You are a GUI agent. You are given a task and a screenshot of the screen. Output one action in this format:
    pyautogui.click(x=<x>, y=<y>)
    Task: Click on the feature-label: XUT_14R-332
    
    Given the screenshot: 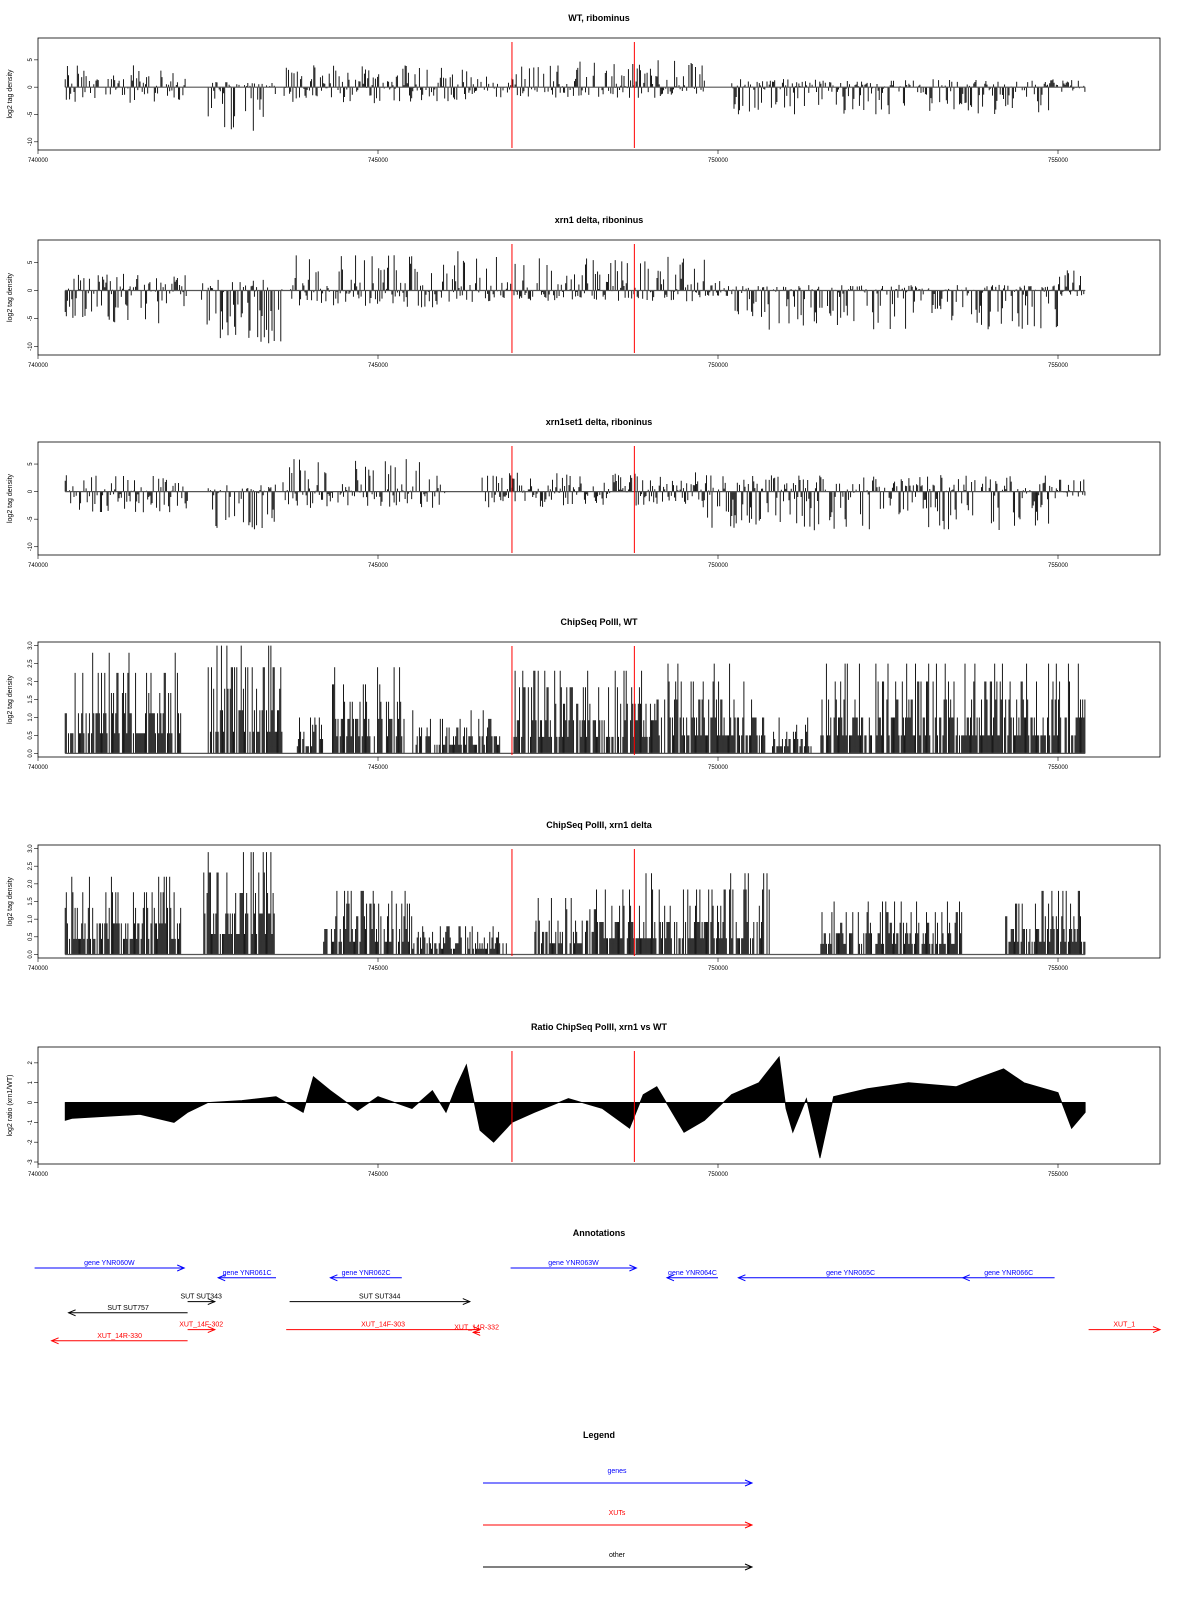 What is the action you would take?
    pyautogui.click(x=476, y=1327)
    